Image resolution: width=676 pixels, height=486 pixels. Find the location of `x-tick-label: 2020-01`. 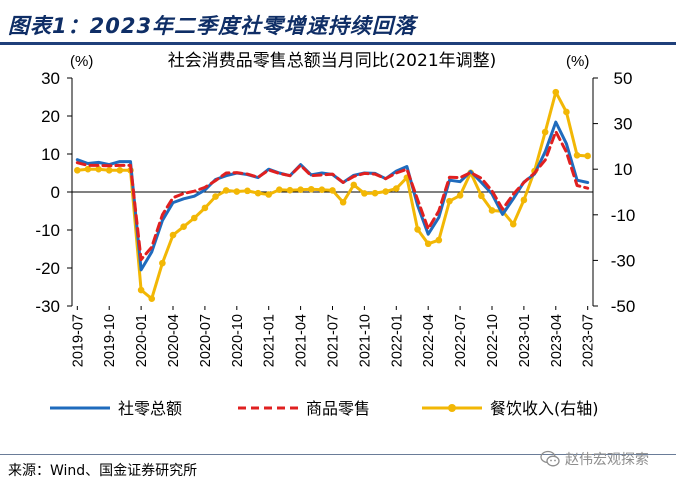

x-tick-label: 2020-01 is located at coordinates (142, 340).